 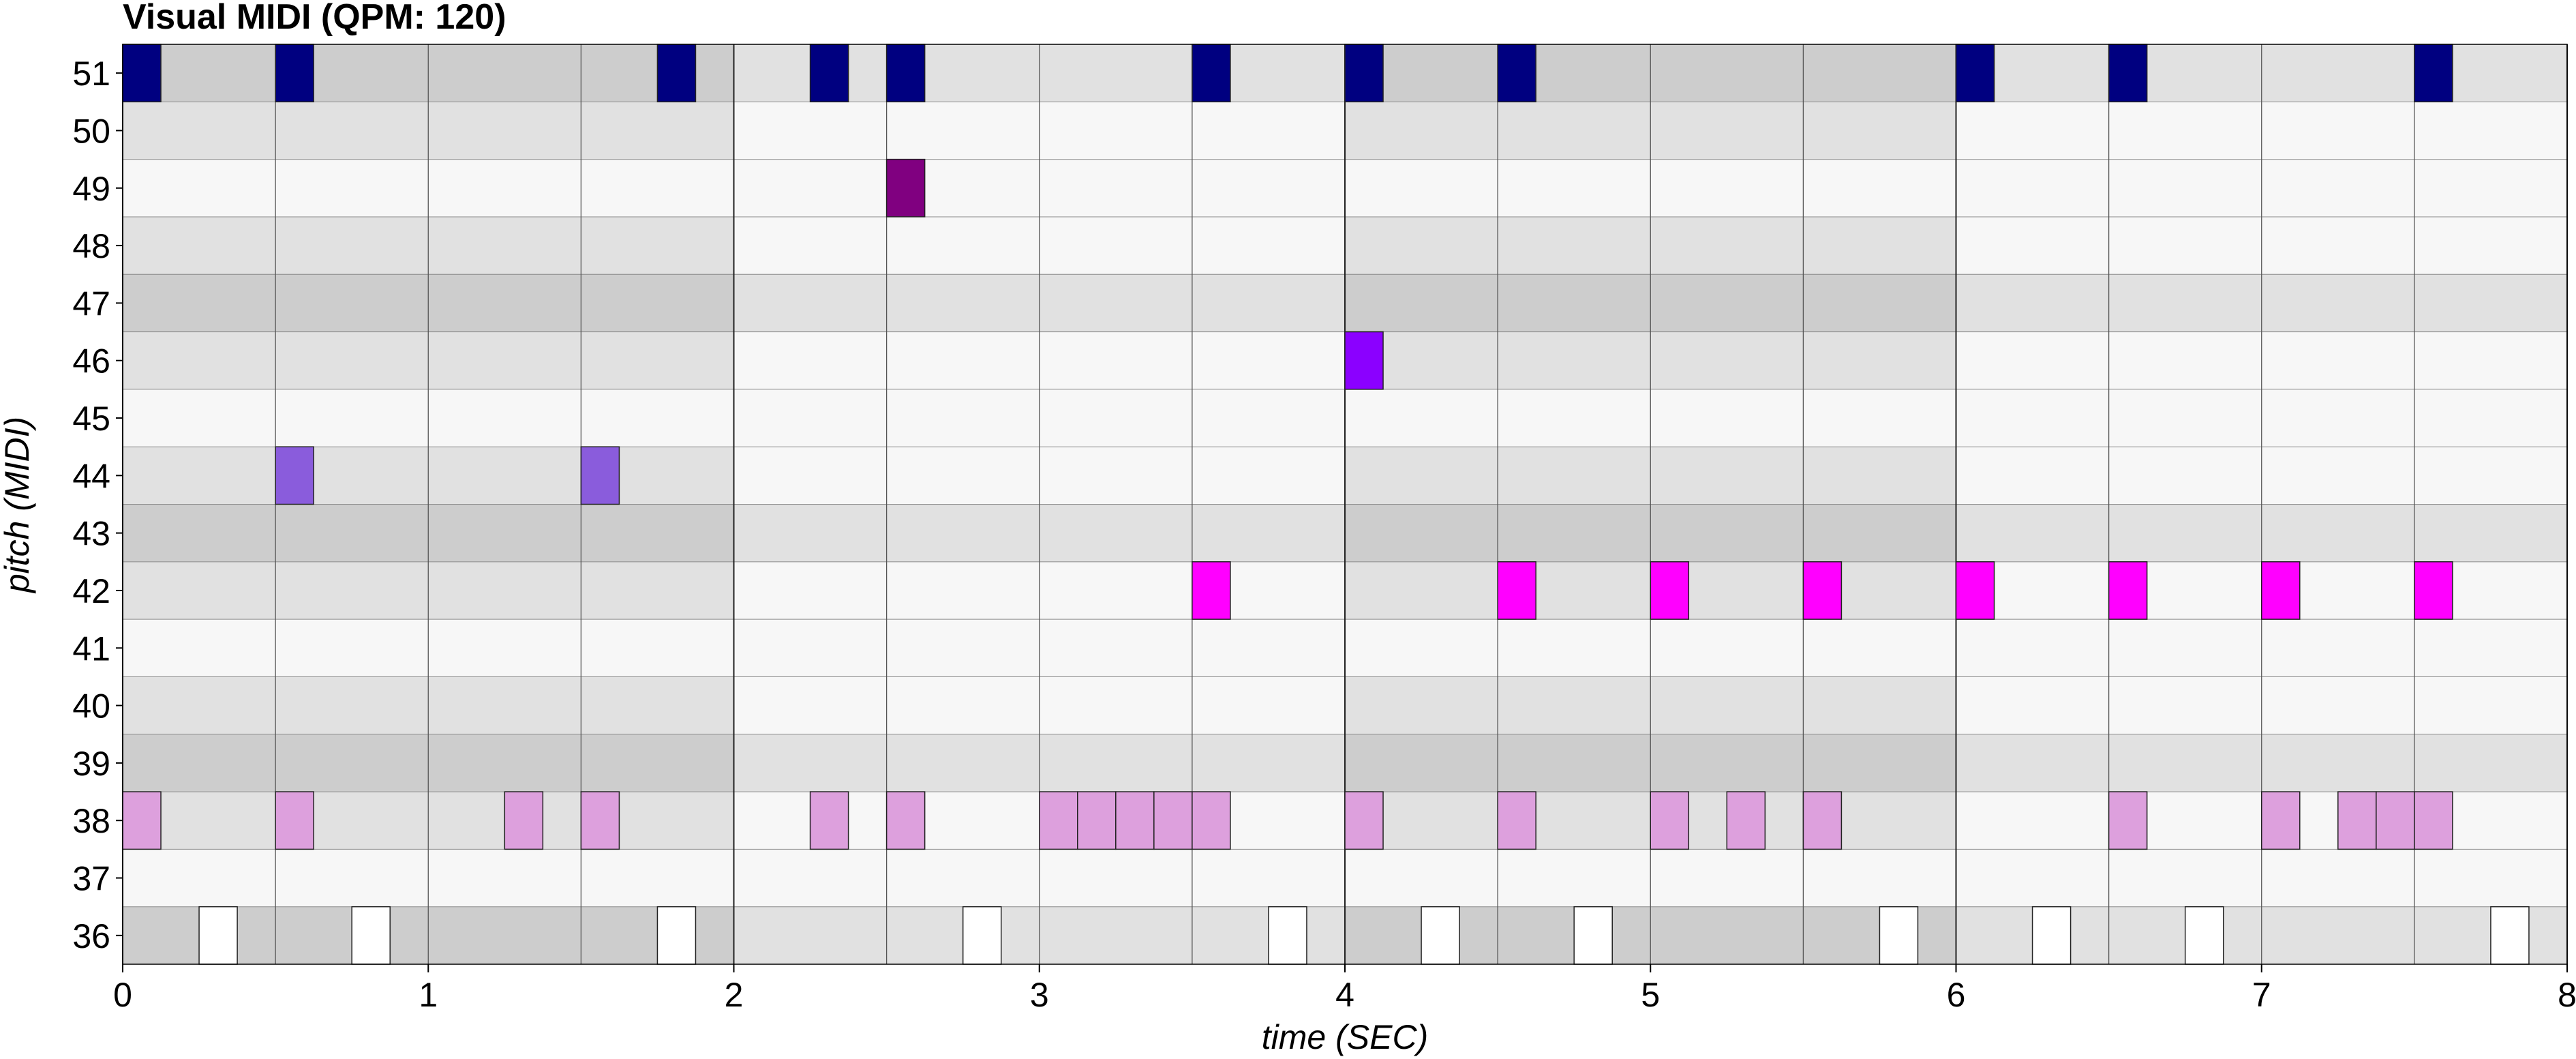 What do you see at coordinates (294, 820) in the screenshot?
I see `note-38-0.5` at bounding box center [294, 820].